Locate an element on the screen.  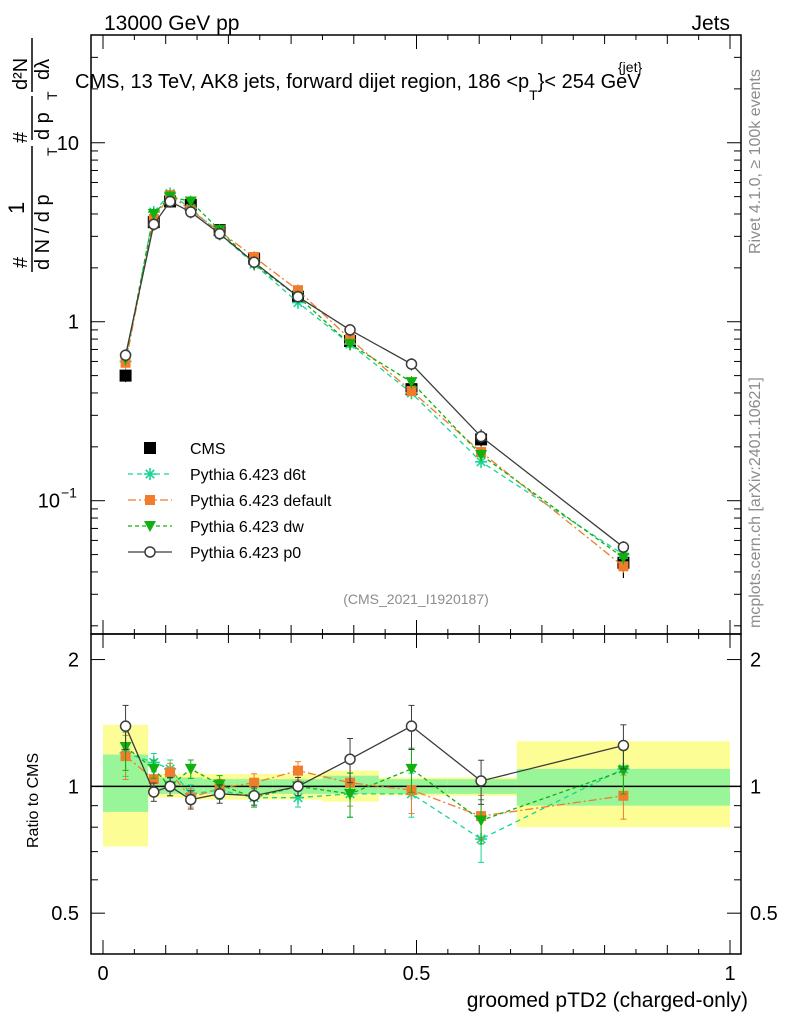
ylabel-t2: T is located at coordinates (52, 95).